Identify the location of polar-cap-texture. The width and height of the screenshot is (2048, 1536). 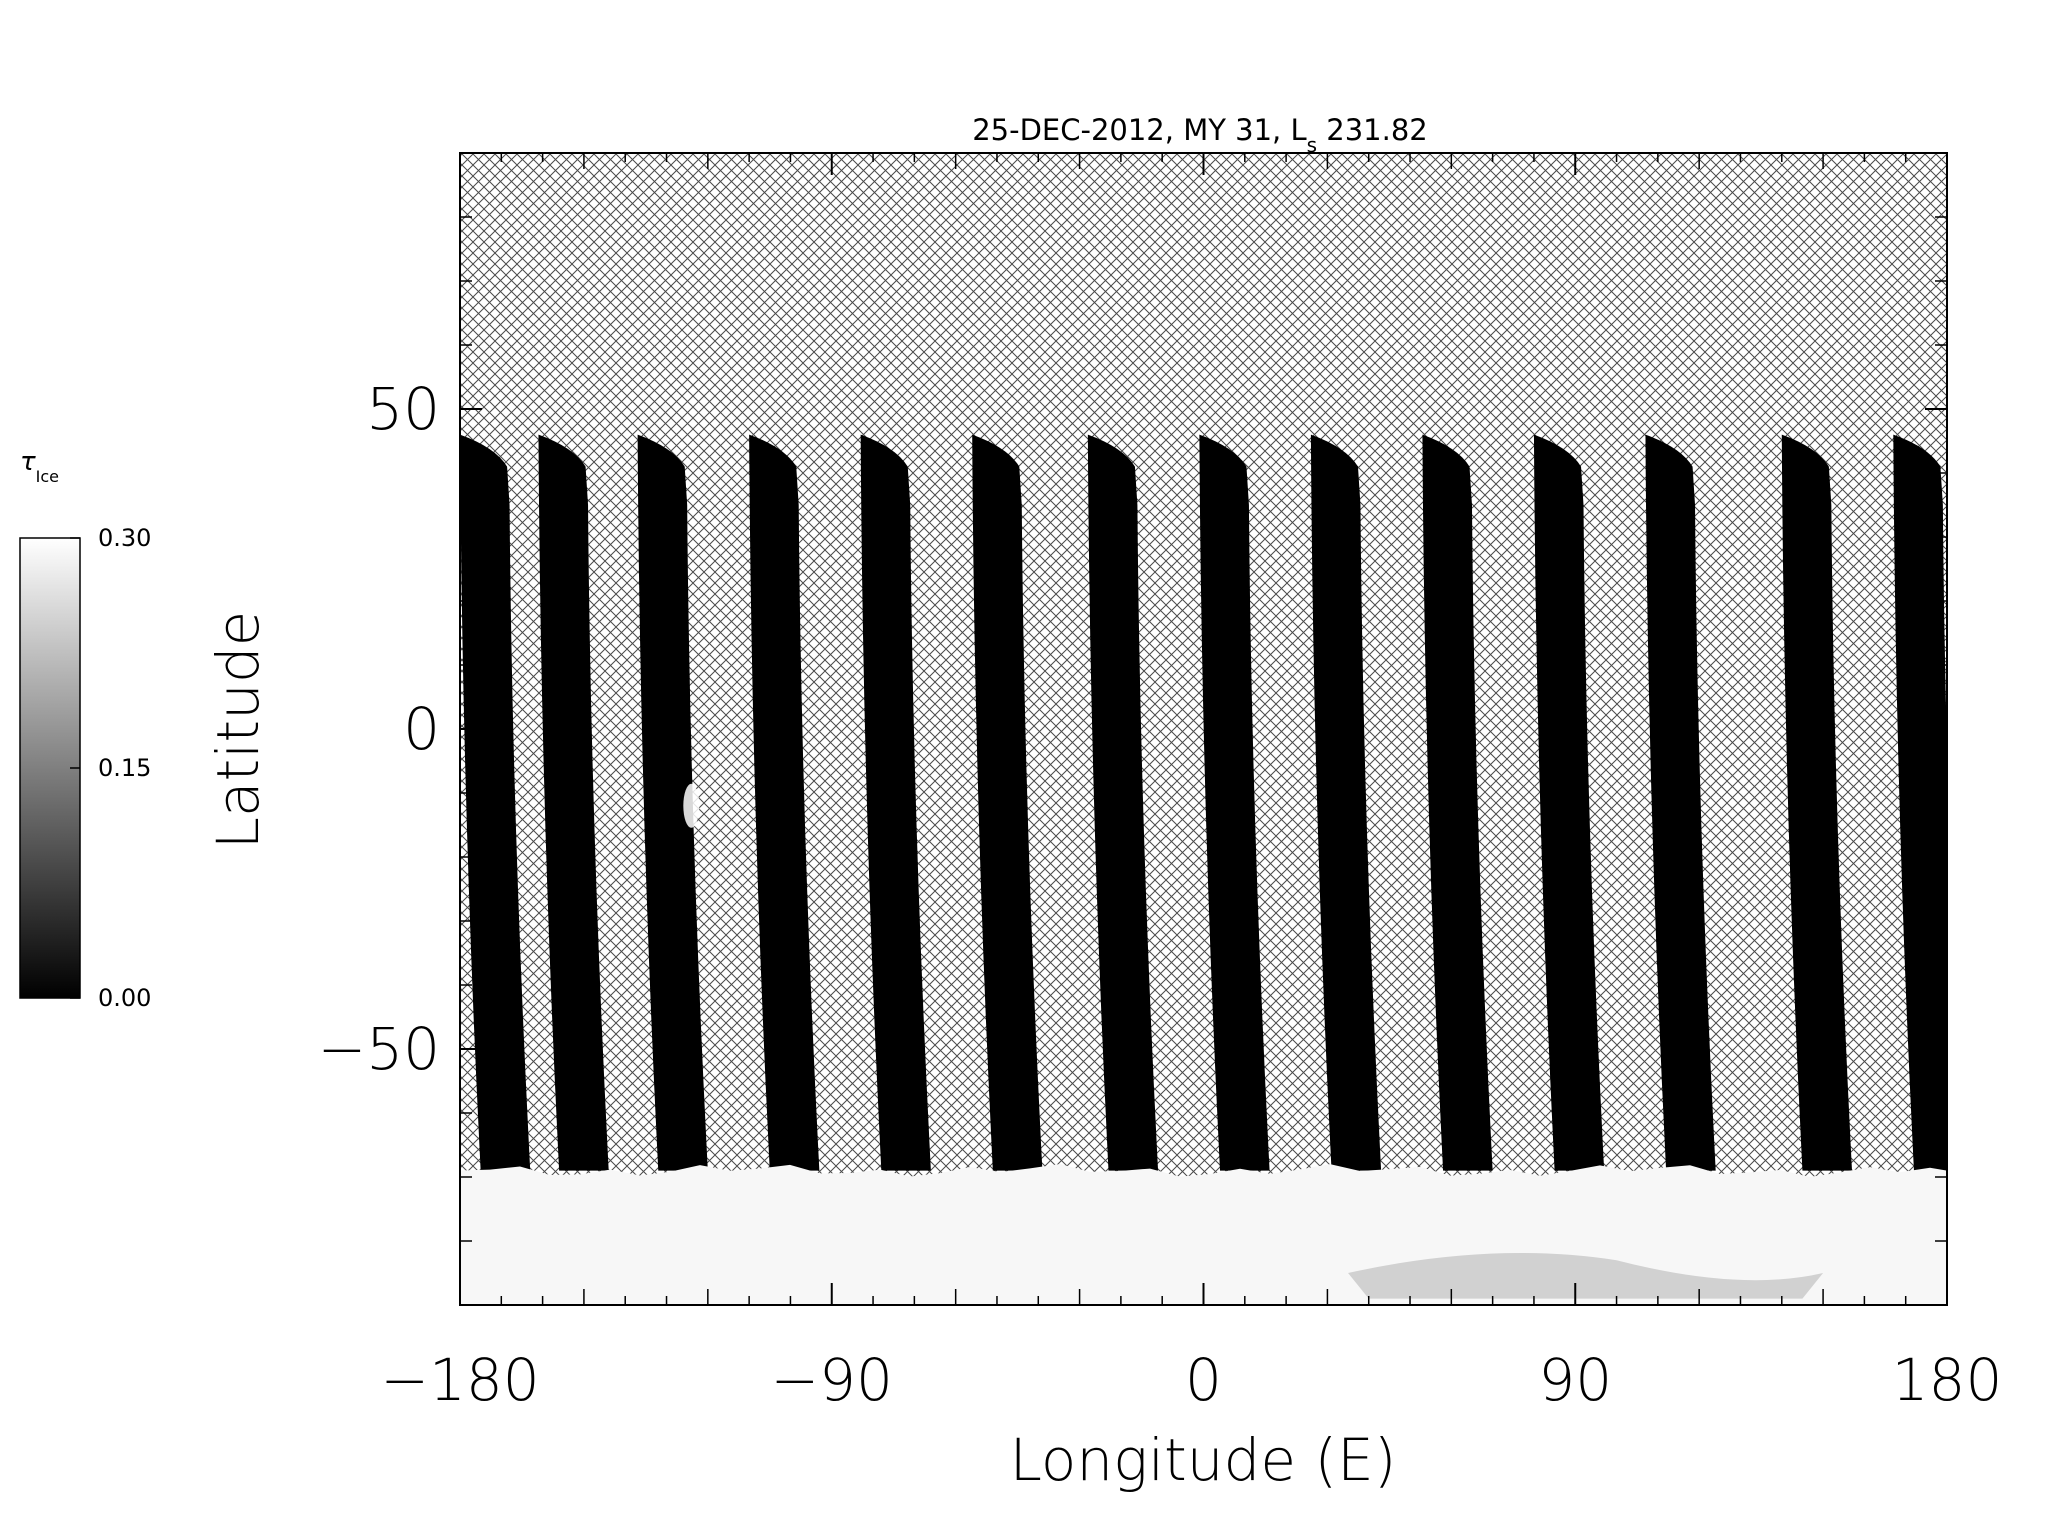
(1586, 1276).